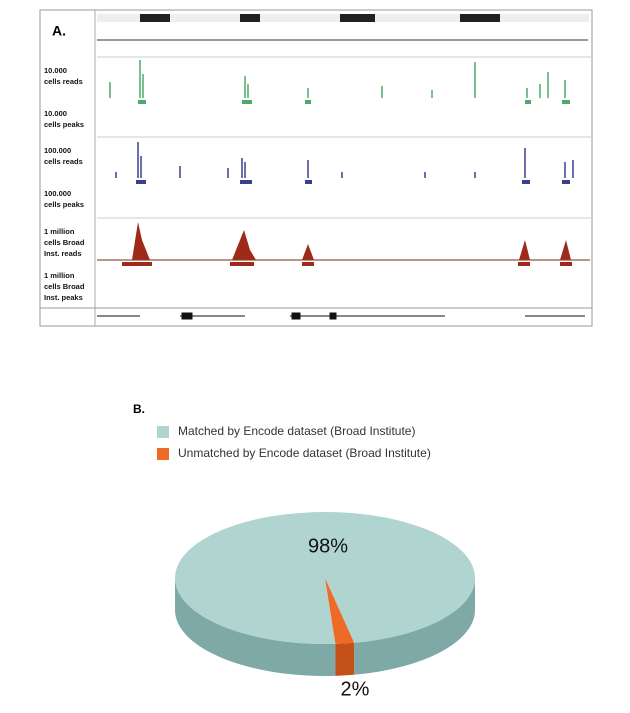 The image size is (630, 713). What do you see at coordinates (328, 546) in the screenshot?
I see `value-label: 98%` at bounding box center [328, 546].